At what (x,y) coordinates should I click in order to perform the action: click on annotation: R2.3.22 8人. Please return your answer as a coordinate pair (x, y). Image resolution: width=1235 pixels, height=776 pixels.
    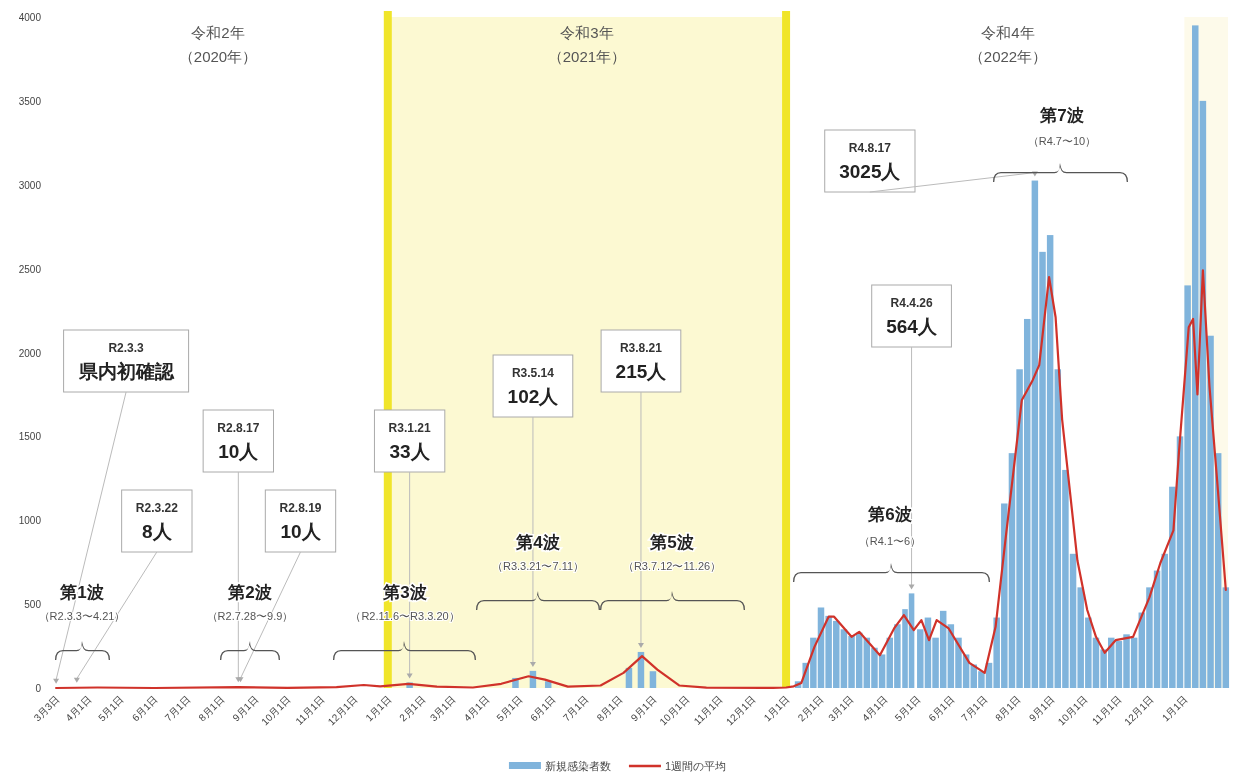
    Looking at the image, I should click on (157, 521).